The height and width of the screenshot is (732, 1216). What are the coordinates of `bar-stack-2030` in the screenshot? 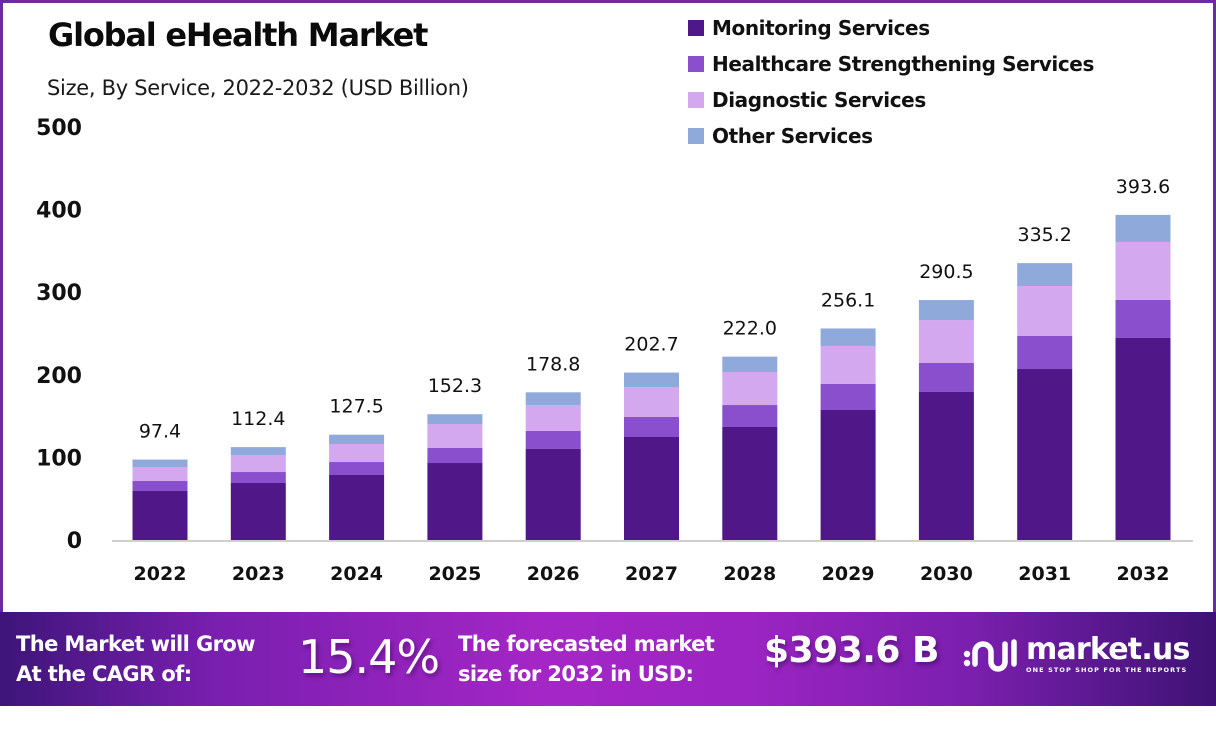 It's located at (946, 420).